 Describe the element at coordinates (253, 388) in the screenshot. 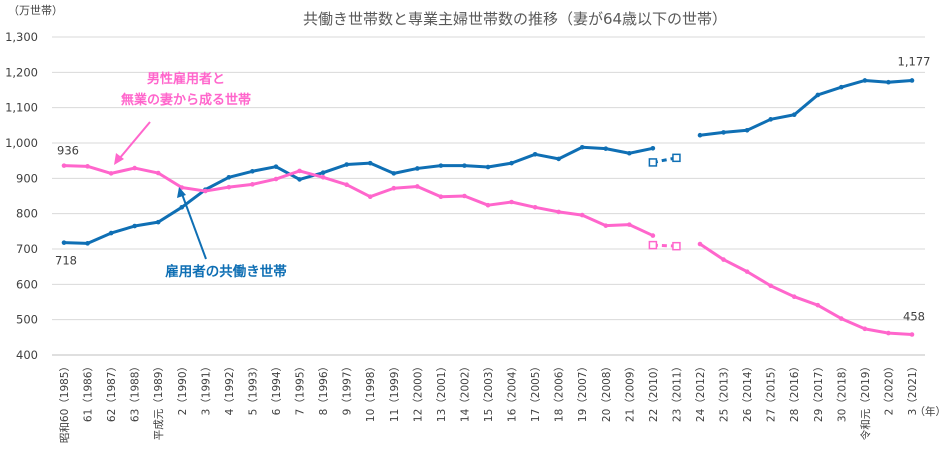

I see `x-tick-label: 5（1993）` at that location.